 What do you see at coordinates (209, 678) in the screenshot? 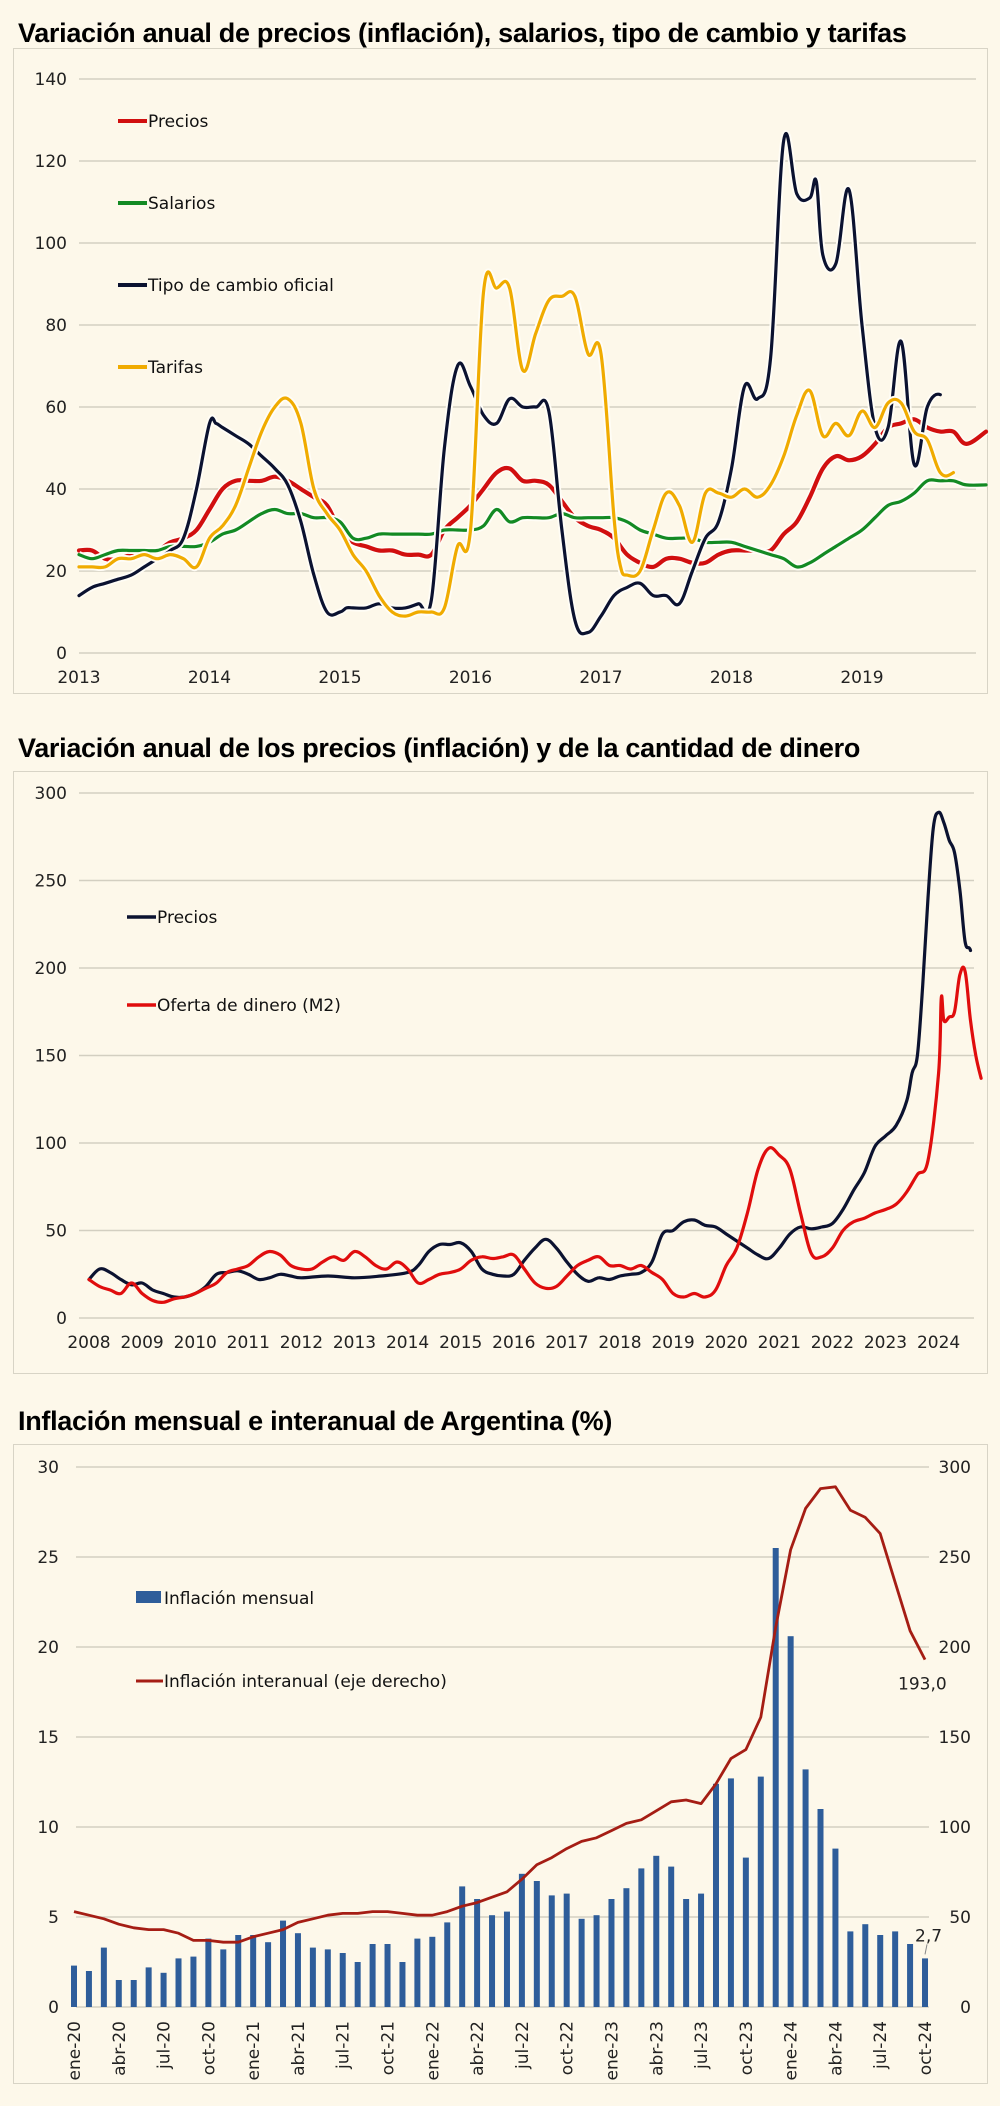
I see `x-tick-label: 2014` at bounding box center [209, 678].